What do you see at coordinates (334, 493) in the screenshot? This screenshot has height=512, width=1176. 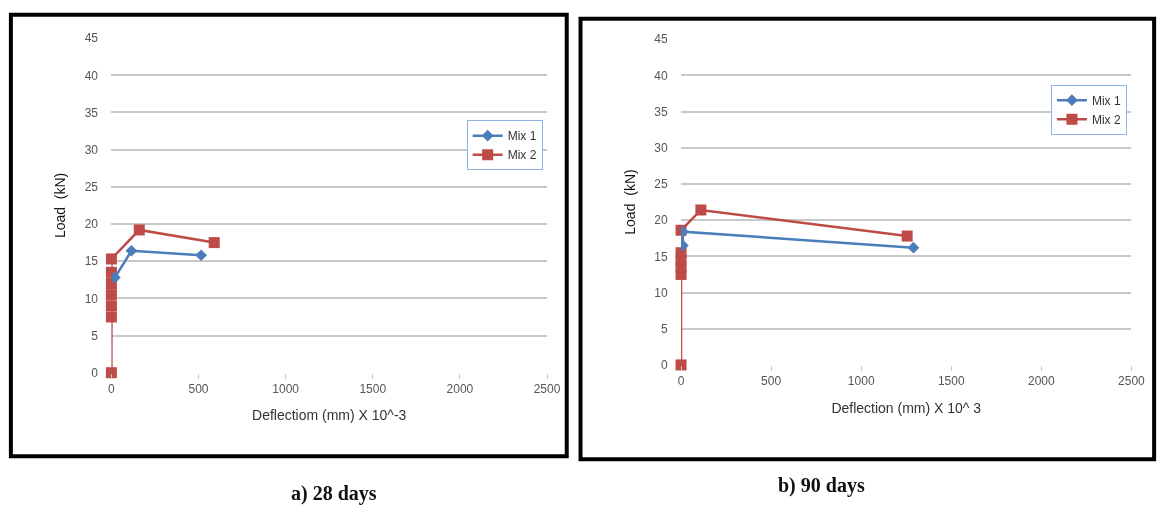 I see `text: a) 28 days` at bounding box center [334, 493].